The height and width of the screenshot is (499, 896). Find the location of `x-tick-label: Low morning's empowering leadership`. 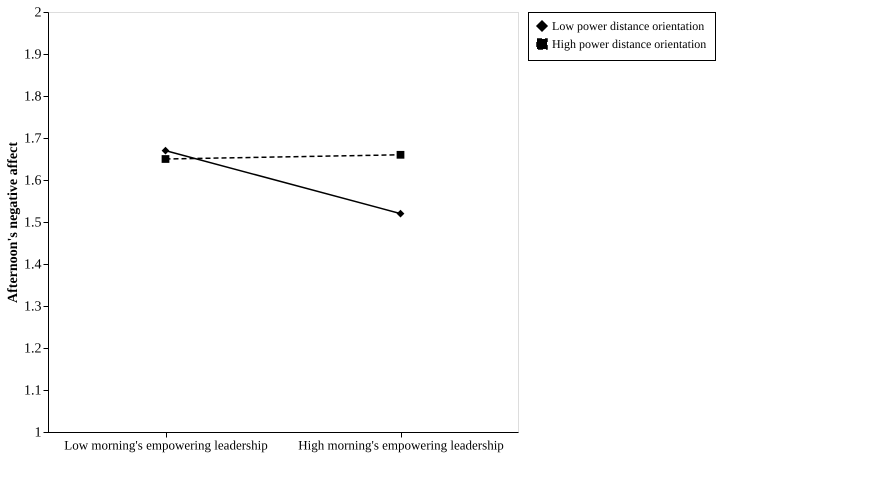

x-tick-label: Low morning's empowering leadership is located at coordinates (166, 445).